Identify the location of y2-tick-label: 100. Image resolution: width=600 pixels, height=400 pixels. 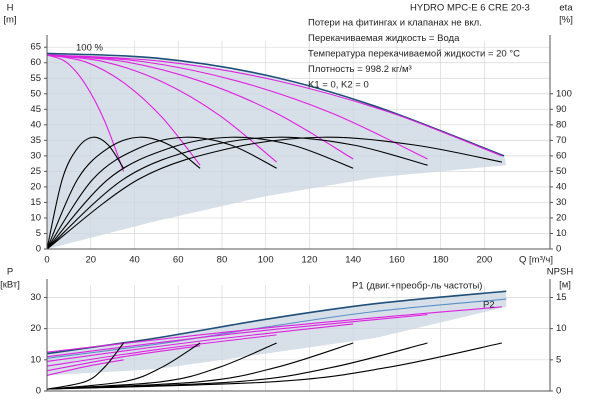
(564, 93).